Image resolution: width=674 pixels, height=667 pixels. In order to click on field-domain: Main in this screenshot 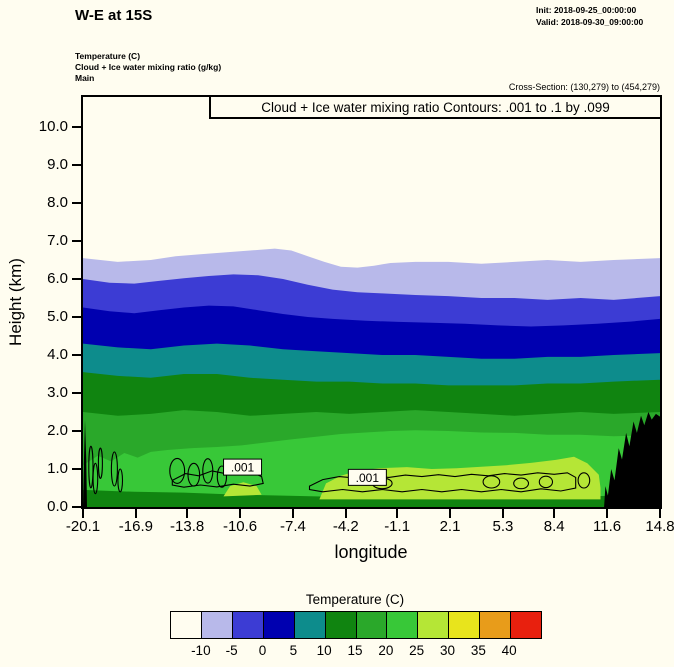, I will do `click(85, 78)`.